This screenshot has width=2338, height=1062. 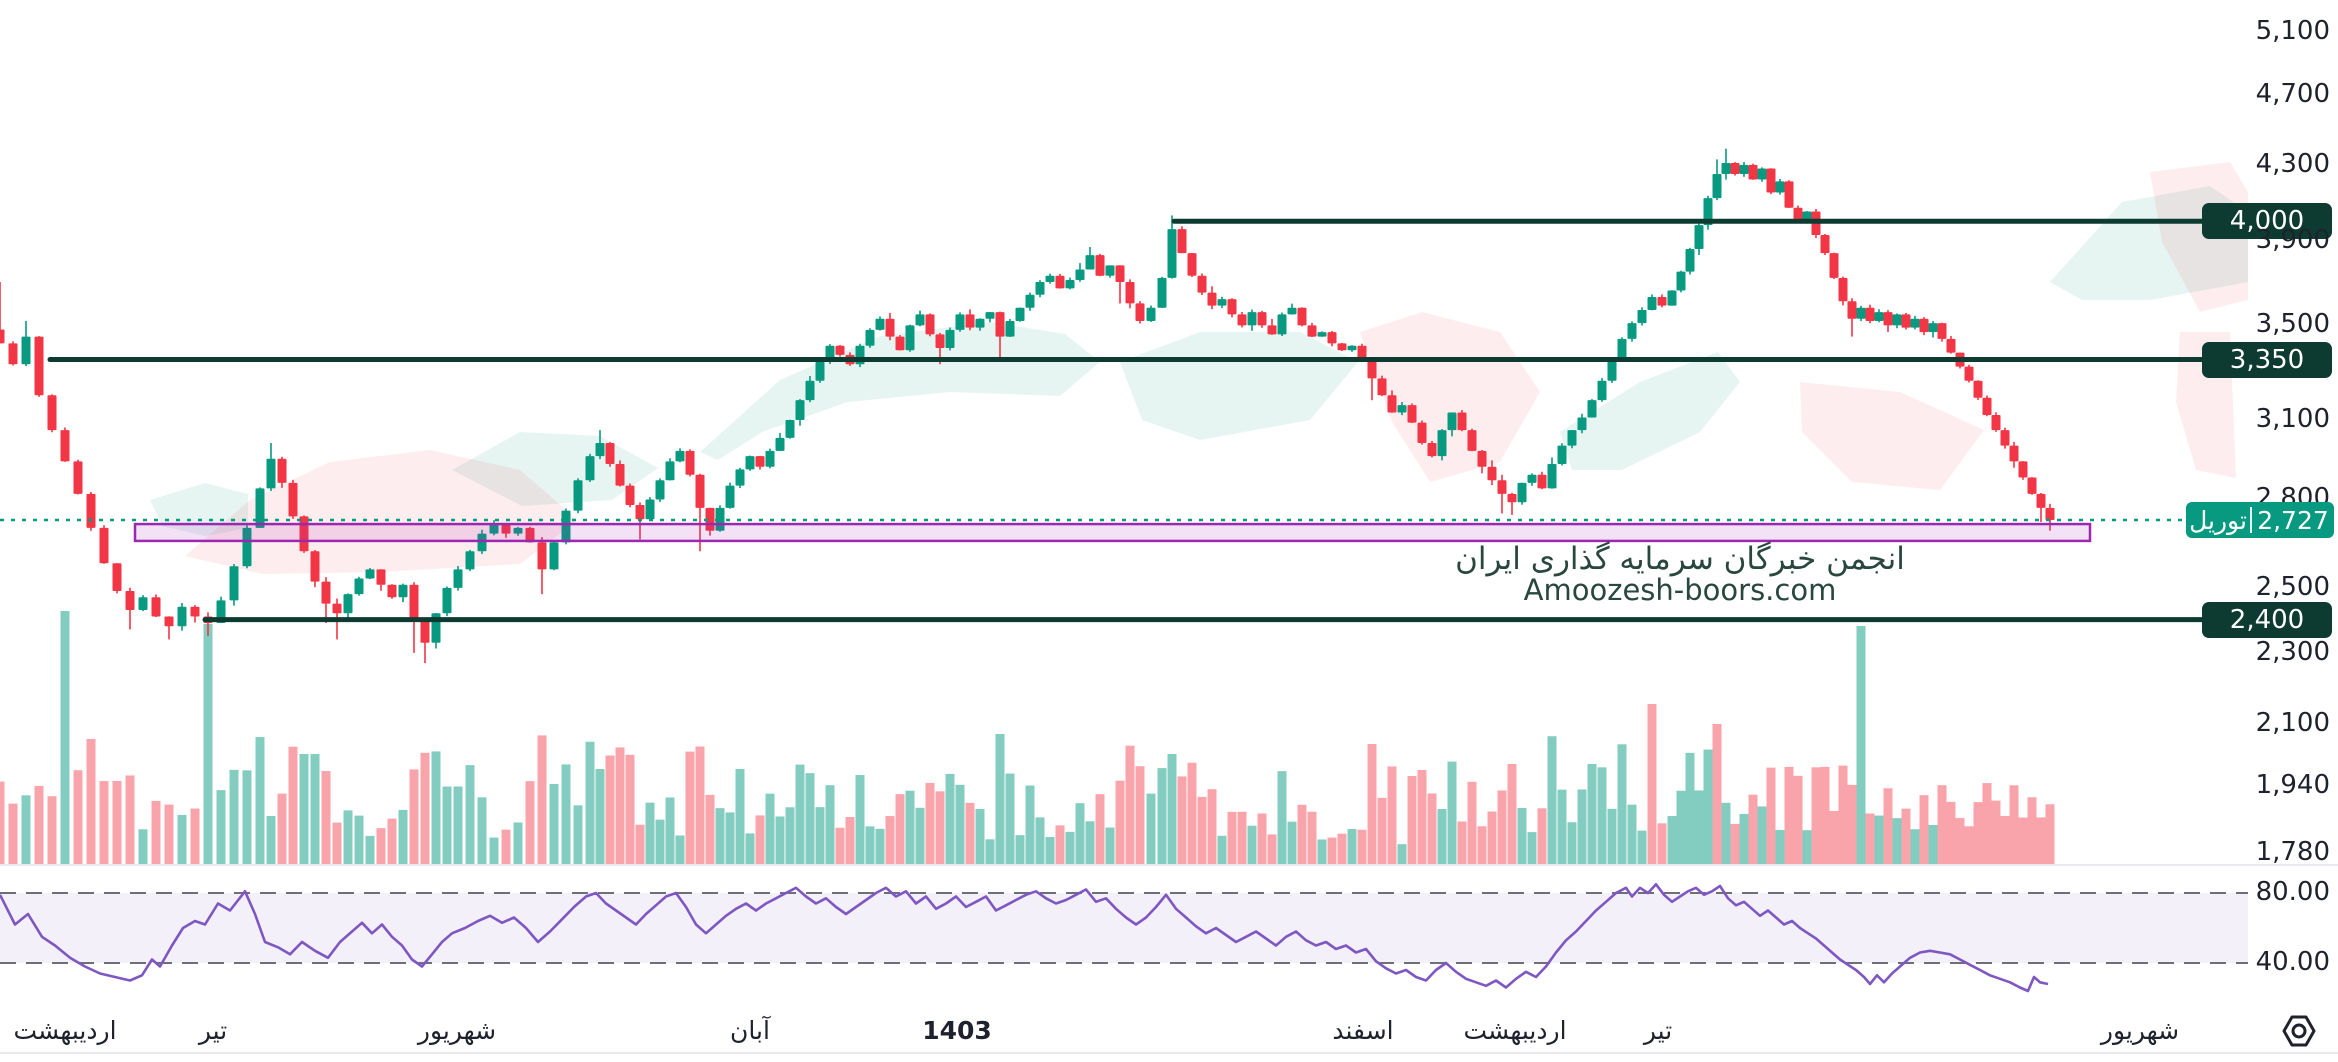 I want to click on price-tick: 5,100, so click(x=2292, y=30).